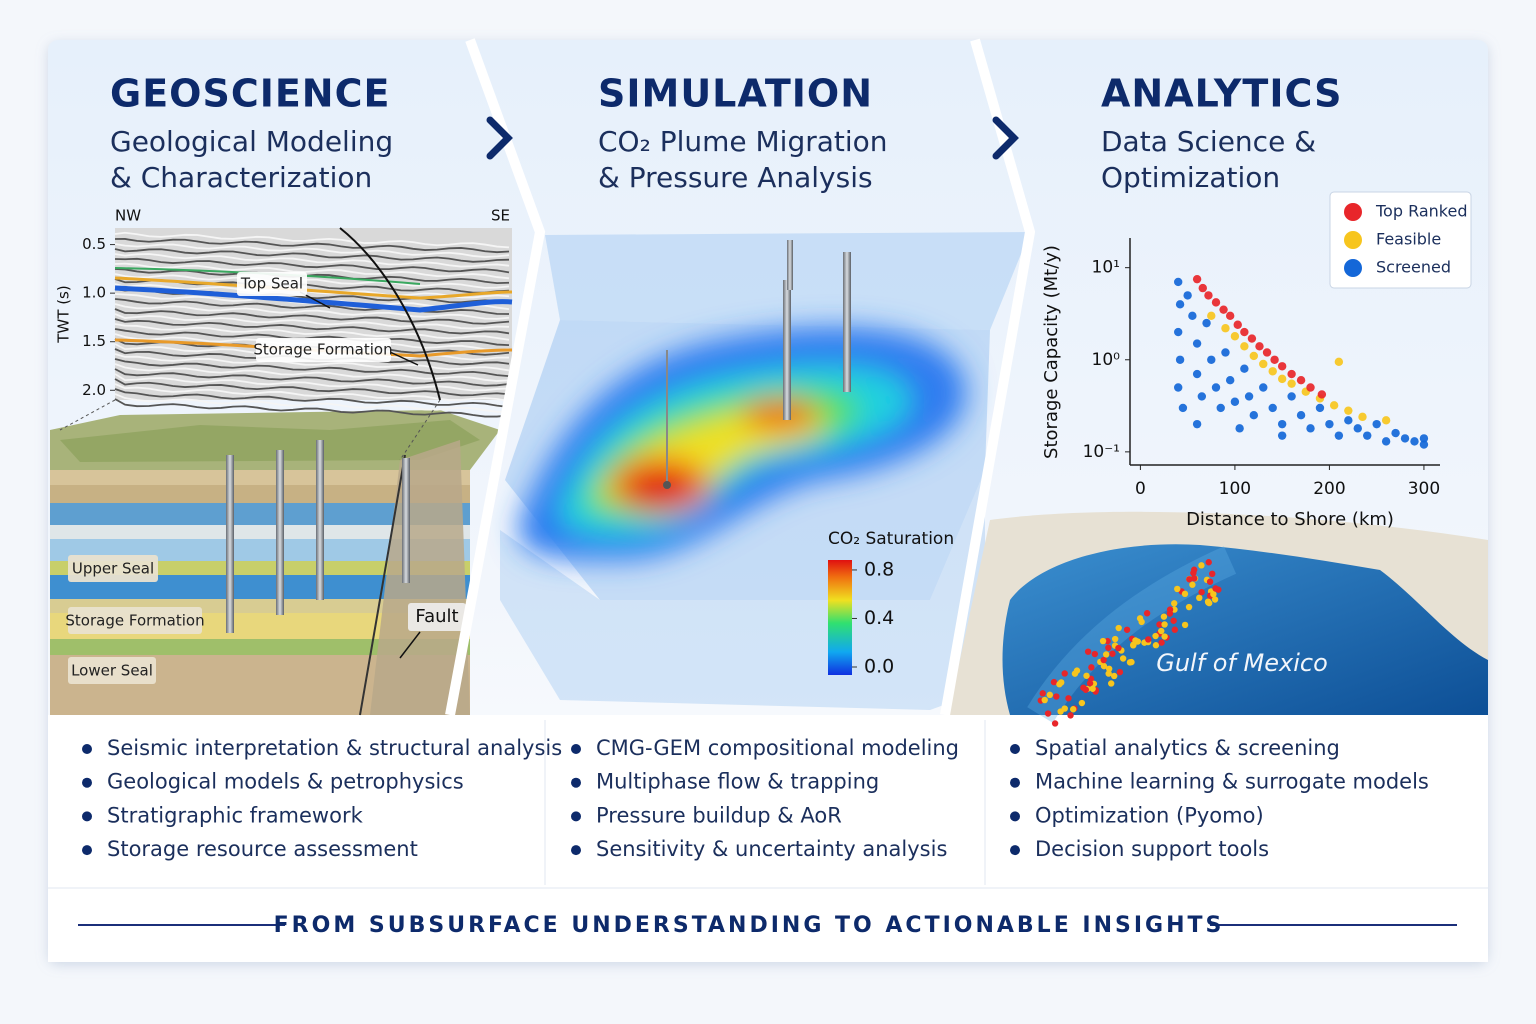 Image resolution: width=1536 pixels, height=1024 pixels. Describe the element at coordinates (879, 569) in the screenshot. I see `colorbar-tick-label: 0.8` at that location.